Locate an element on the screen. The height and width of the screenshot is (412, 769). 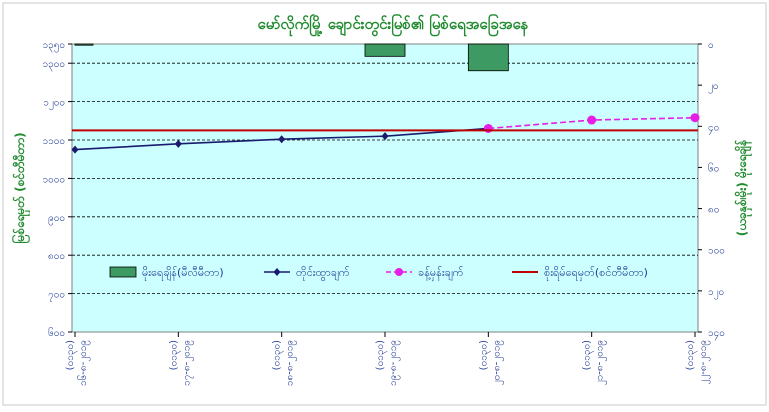
y-left-tick-label: ၇၀၀ is located at coordinates (56, 296).